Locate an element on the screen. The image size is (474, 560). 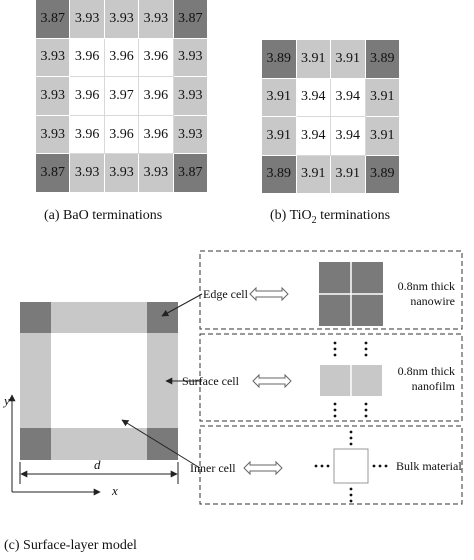
inner-cell-pointer is located at coordinates (161, 444).